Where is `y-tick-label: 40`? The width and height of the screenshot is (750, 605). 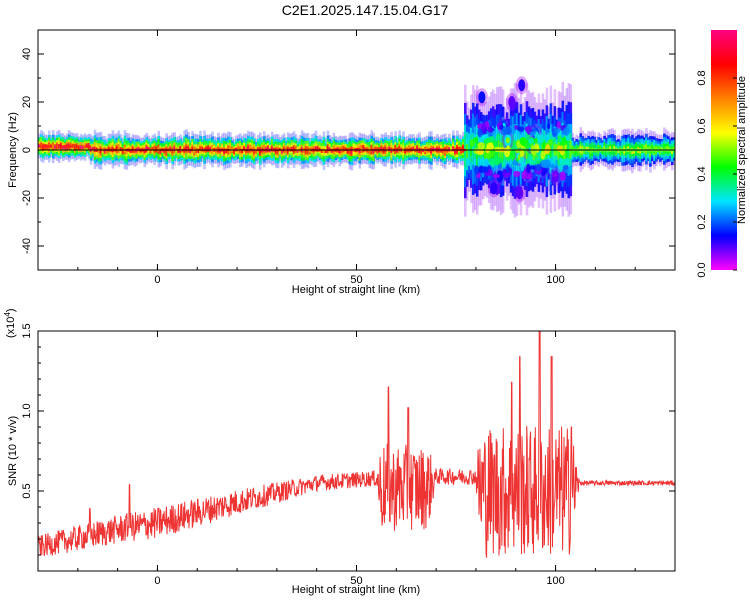 y-tick-label: 40 is located at coordinates (27, 54).